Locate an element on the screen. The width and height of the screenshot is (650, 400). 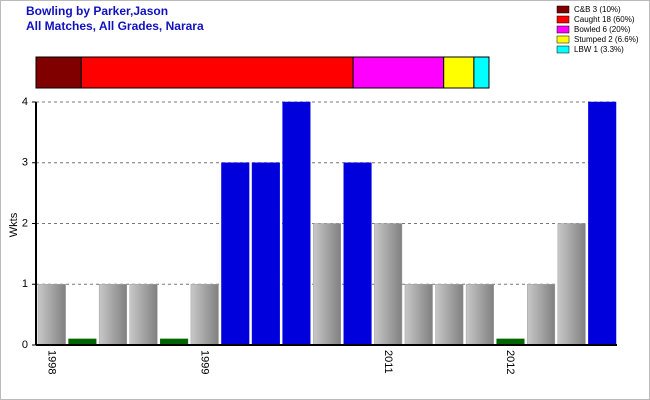
legend-label: LBW 1 (3.3%) is located at coordinates (599, 49).